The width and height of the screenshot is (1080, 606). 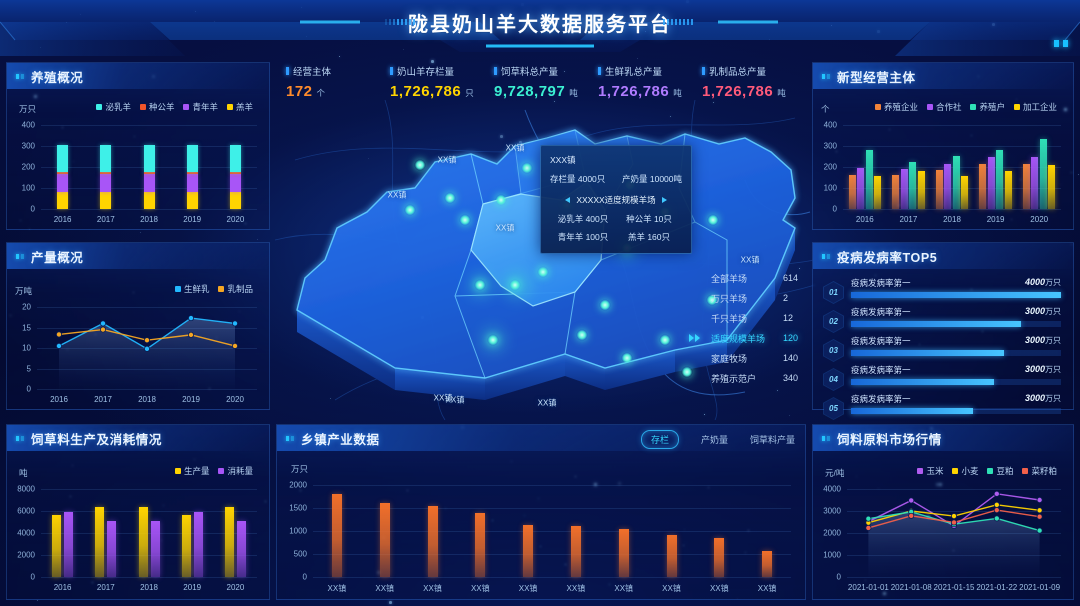 I want to click on legend-item: 养殖户, so click(x=987, y=107).